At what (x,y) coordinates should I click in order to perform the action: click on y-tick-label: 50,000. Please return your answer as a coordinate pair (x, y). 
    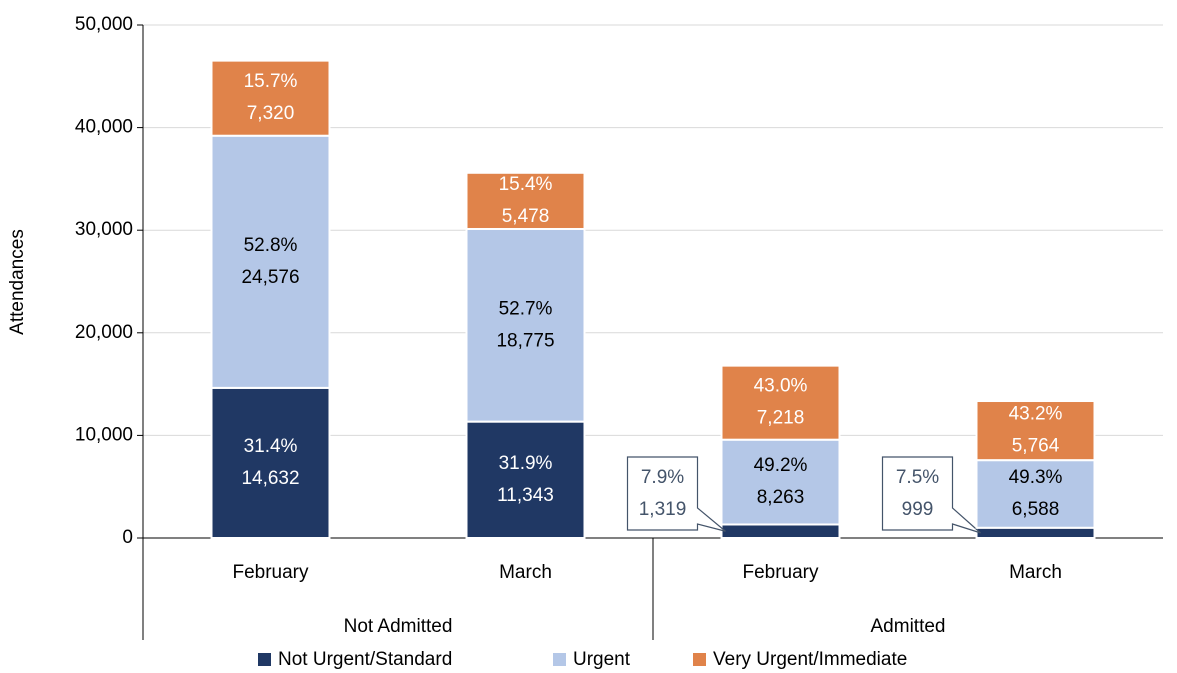
    Looking at the image, I should click on (104, 24).